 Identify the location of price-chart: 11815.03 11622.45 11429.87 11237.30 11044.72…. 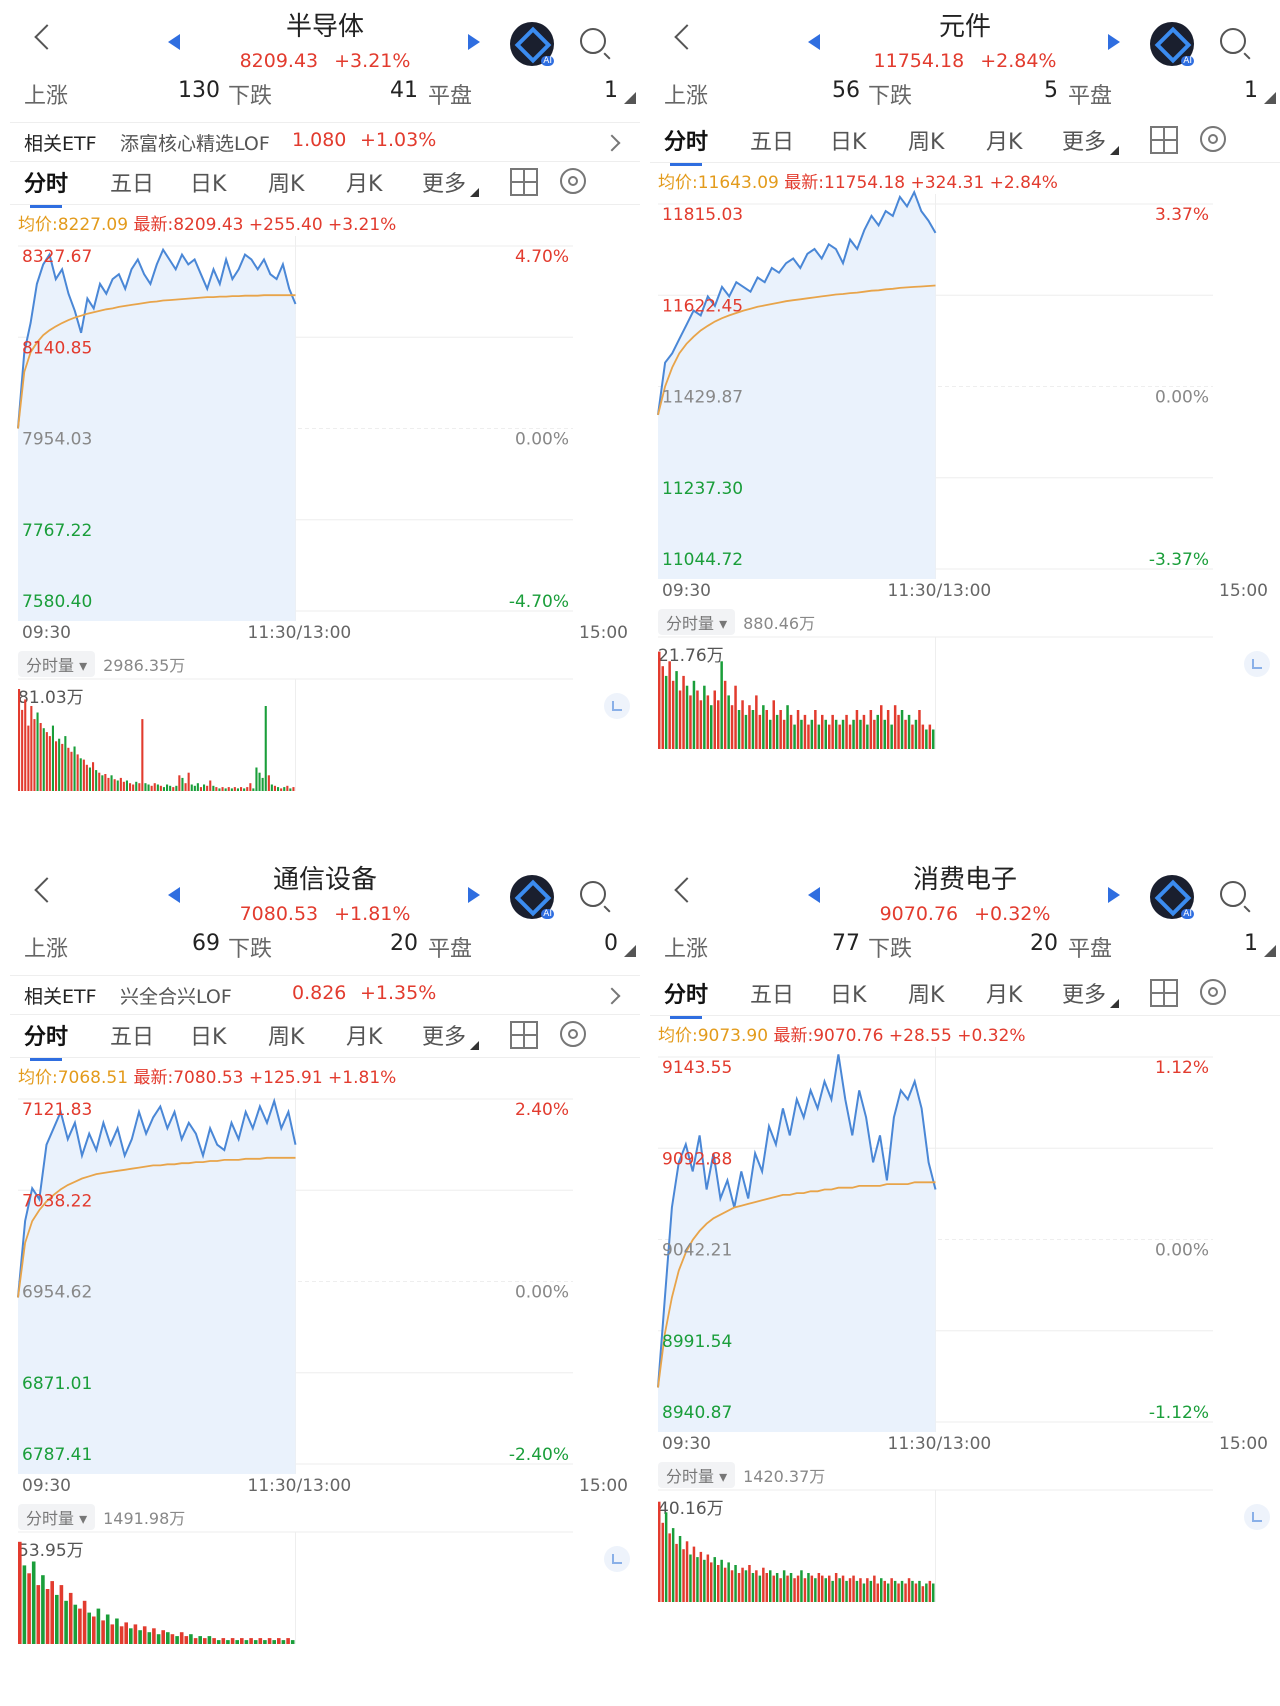
(935, 384).